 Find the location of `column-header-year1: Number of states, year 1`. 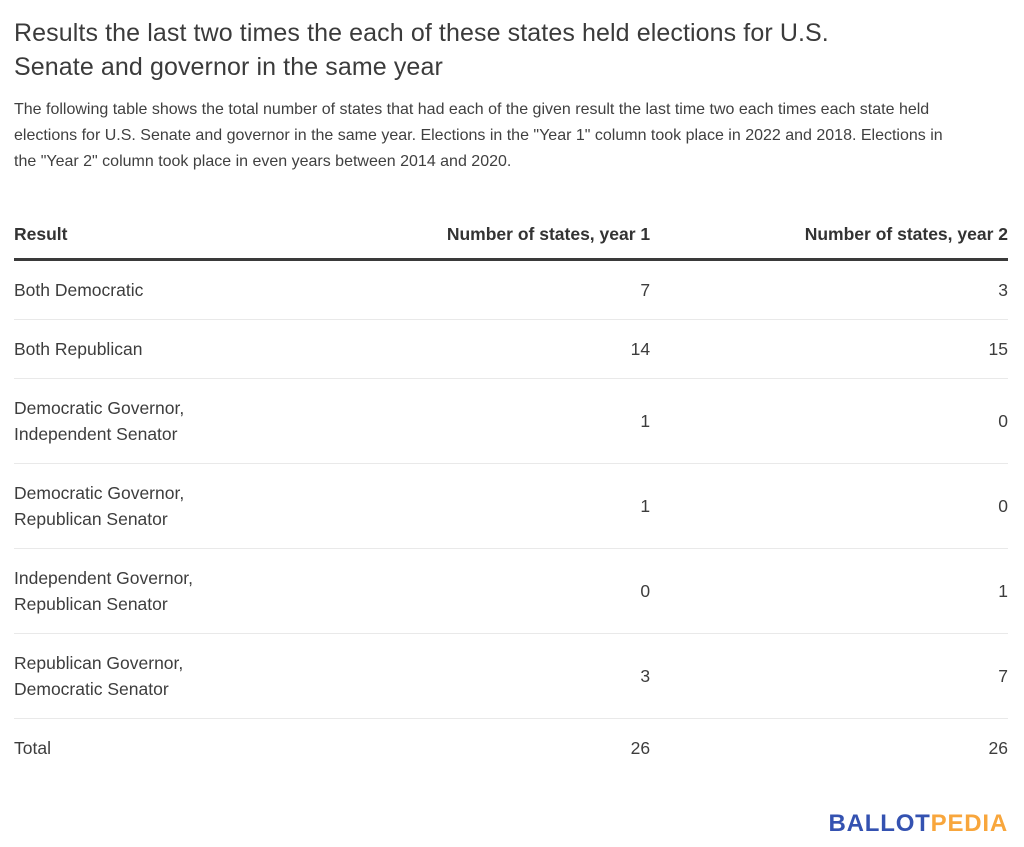

column-header-year1: Number of states, year 1 is located at coordinates (506, 242).